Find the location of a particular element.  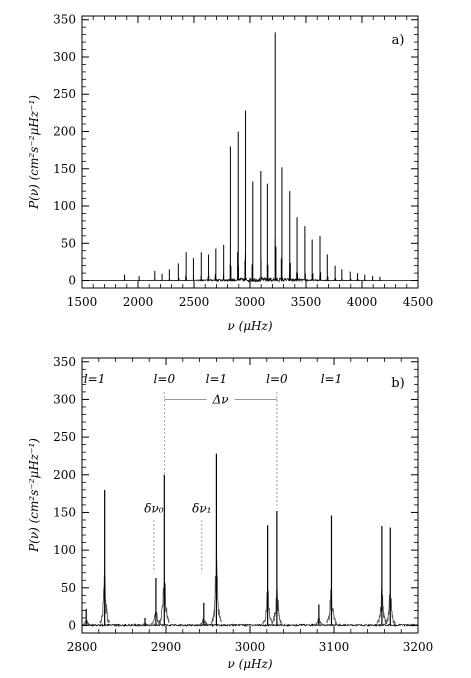

y-tick-label-a: 50 is located at coordinates (68, 243).